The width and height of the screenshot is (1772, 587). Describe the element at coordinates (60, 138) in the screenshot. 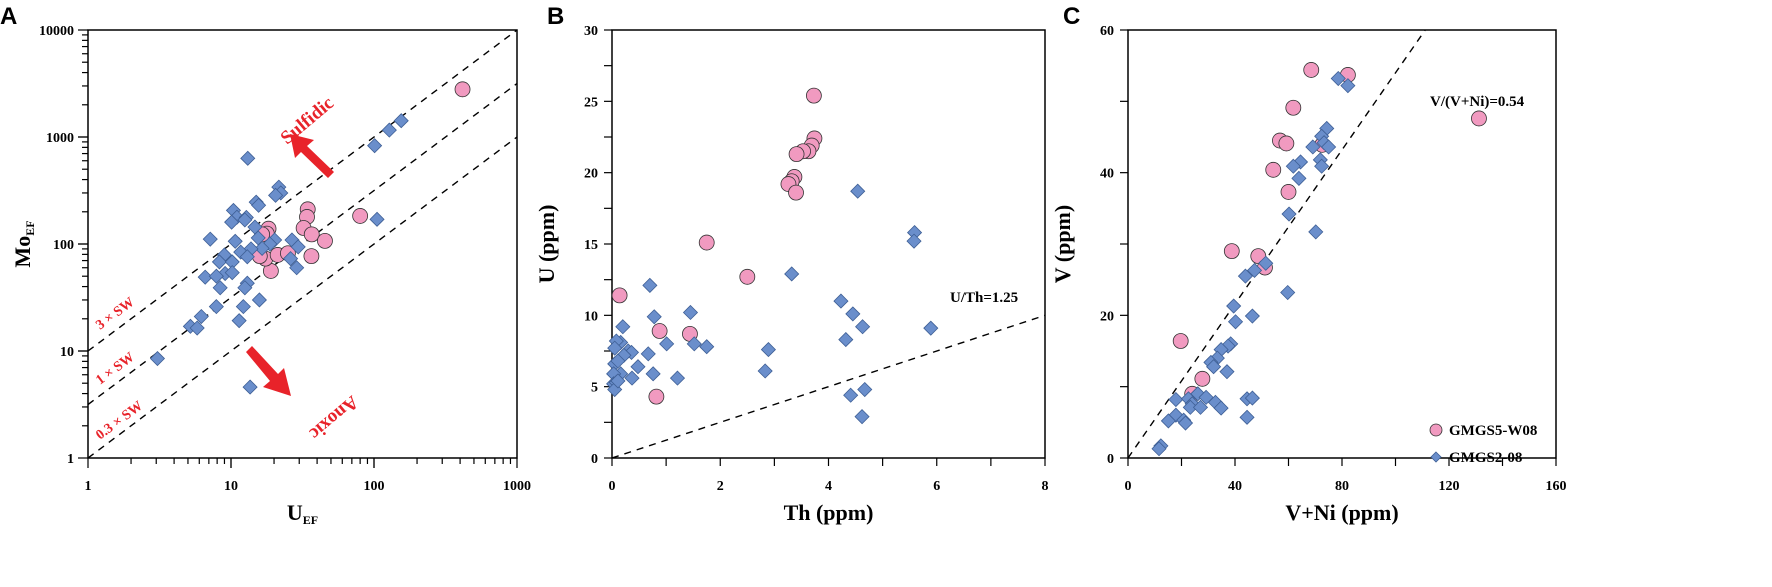

I see `y-tick-label: 1000` at that location.